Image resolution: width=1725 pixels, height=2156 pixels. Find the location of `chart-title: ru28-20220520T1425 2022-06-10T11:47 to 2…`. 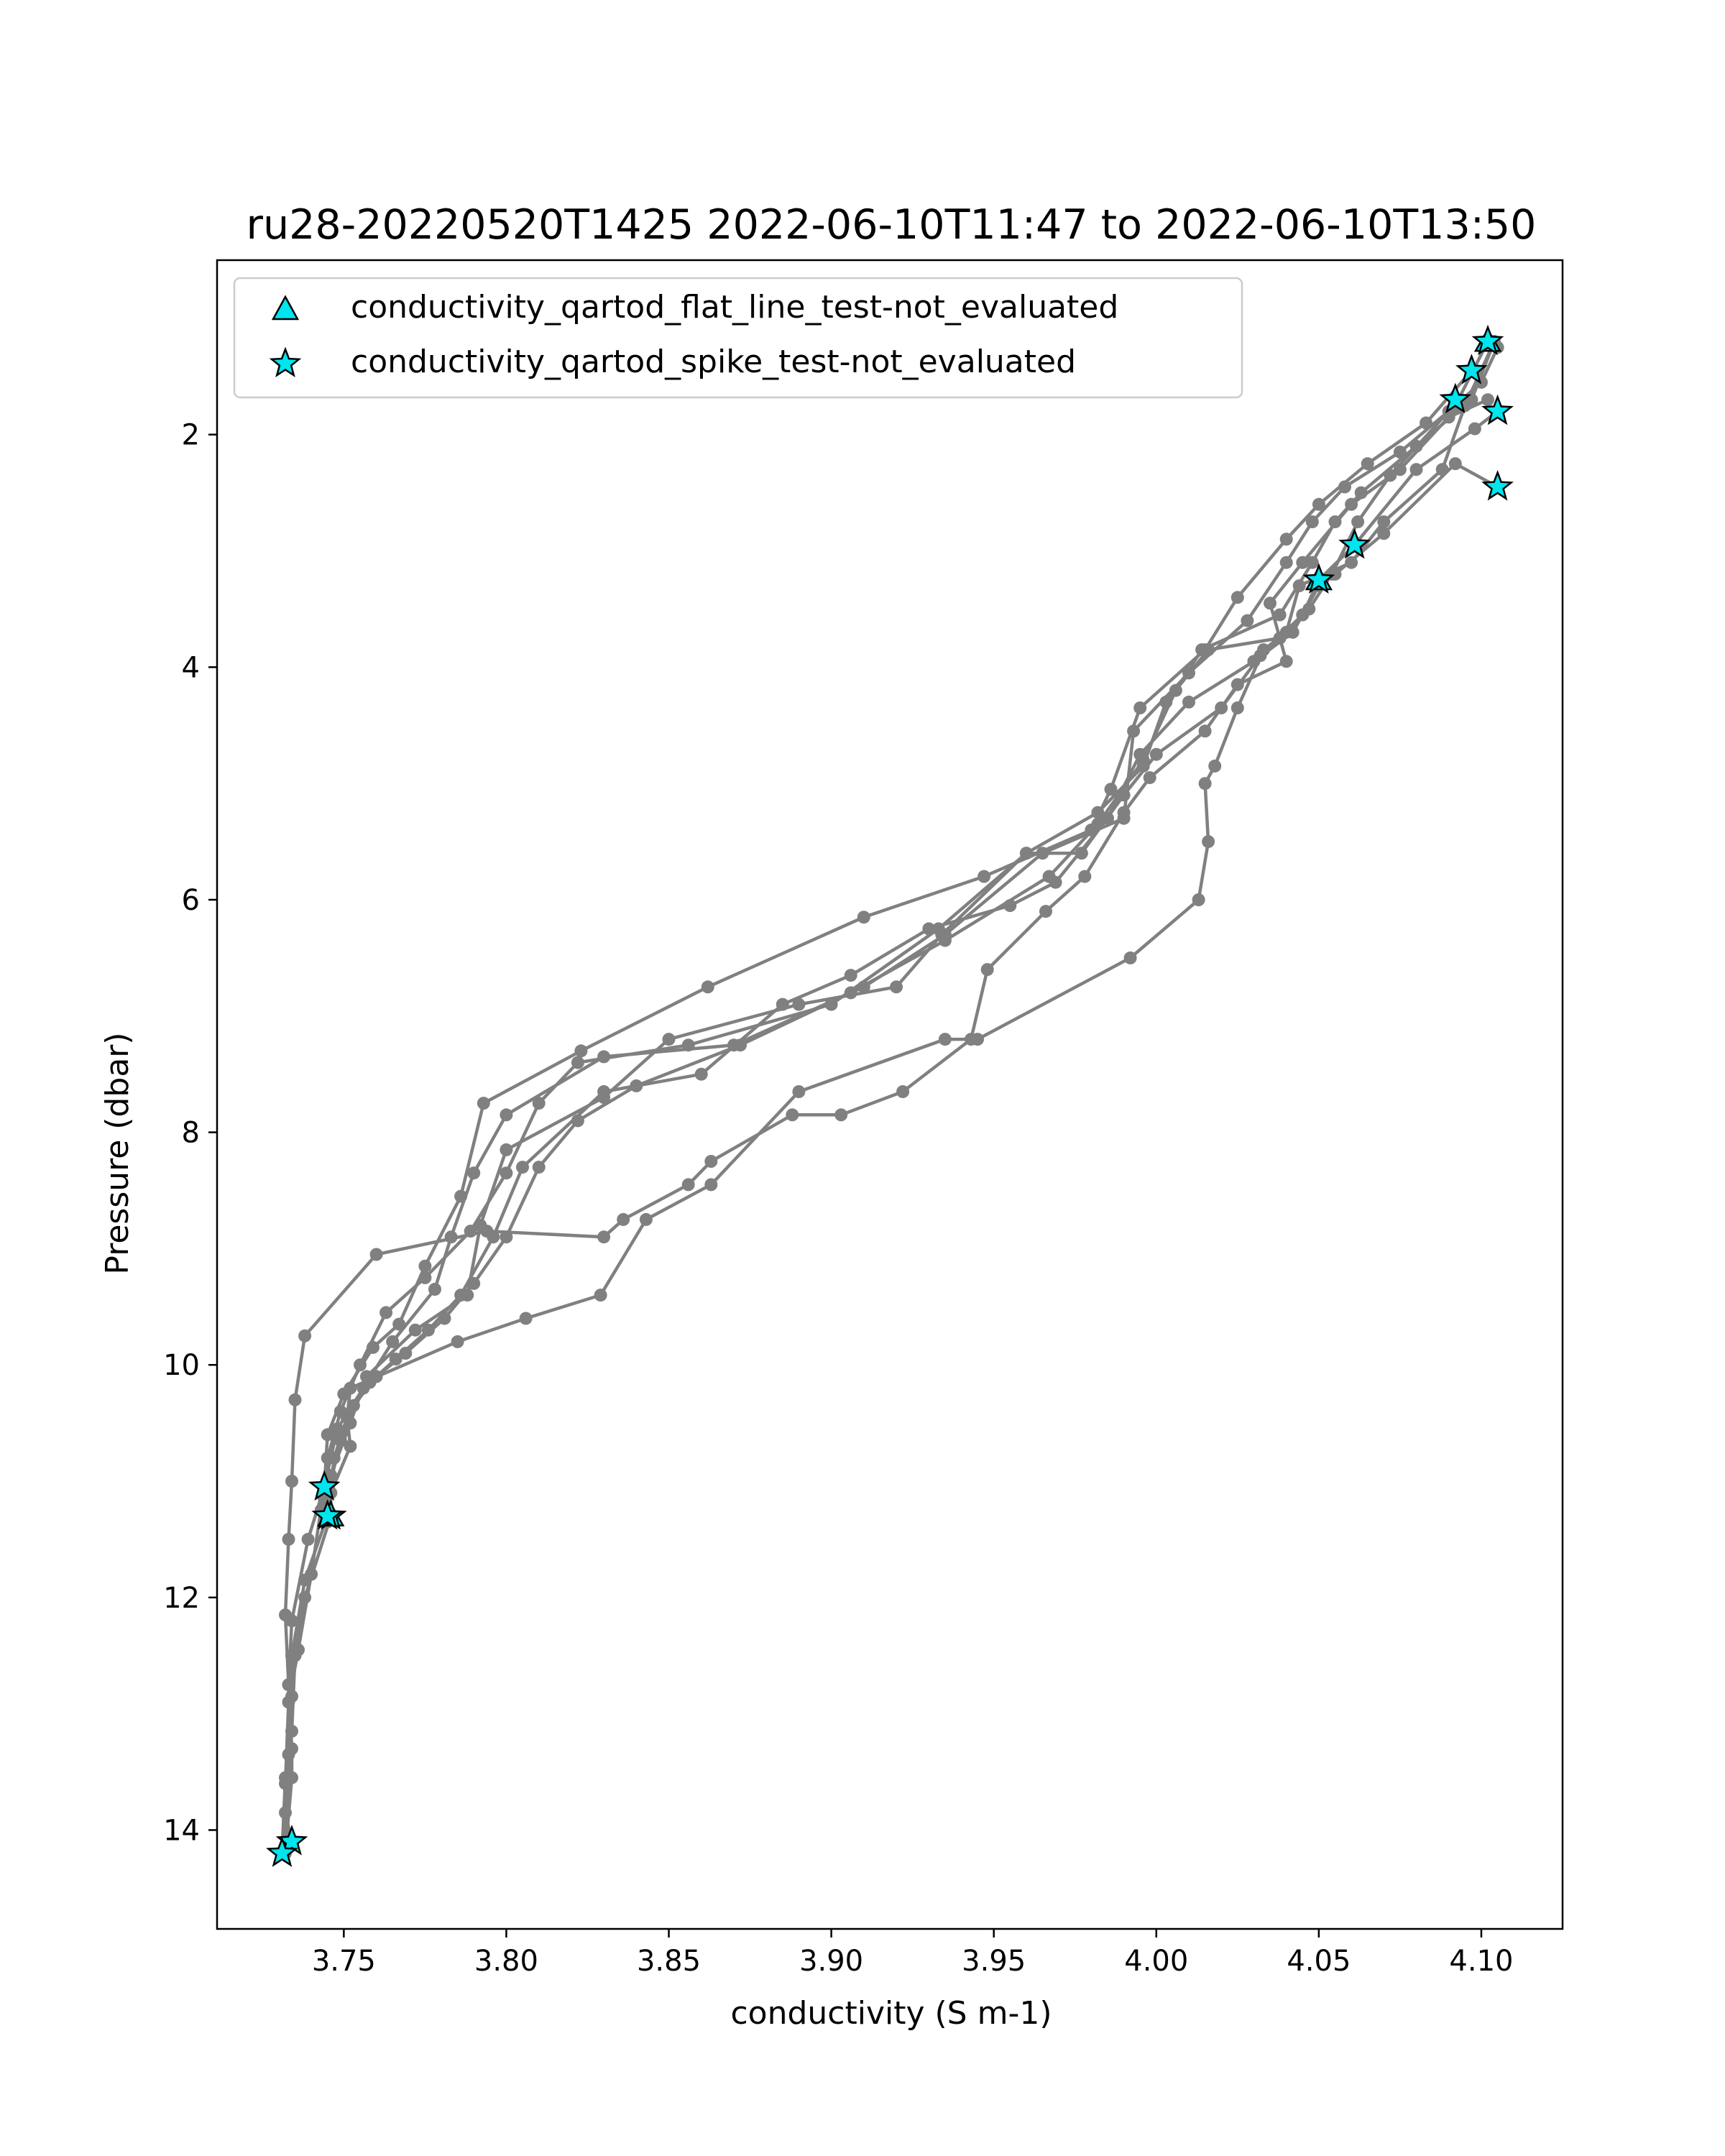

chart-title: ru28-20220520T1425 2022-06-10T11:47 to 2… is located at coordinates (892, 225).